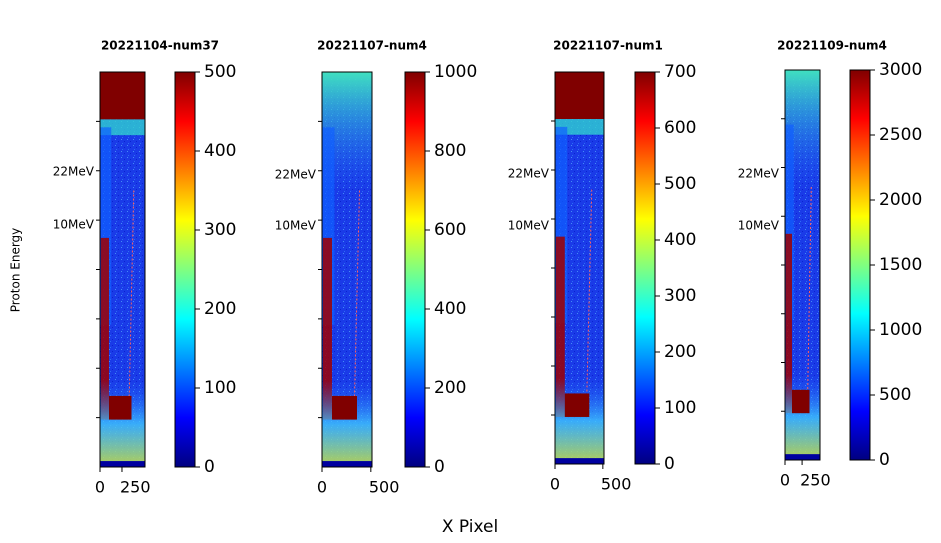 The image size is (941, 543). What do you see at coordinates (680, 72) in the screenshot?
I see `colorbar-tick-label: 700` at bounding box center [680, 72].